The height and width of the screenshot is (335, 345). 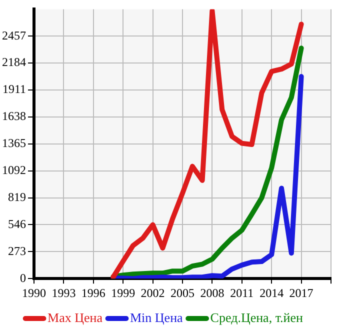 What do you see at coordinates (34, 293) in the screenshot?
I see `x-tick-label: 1990` at bounding box center [34, 293].